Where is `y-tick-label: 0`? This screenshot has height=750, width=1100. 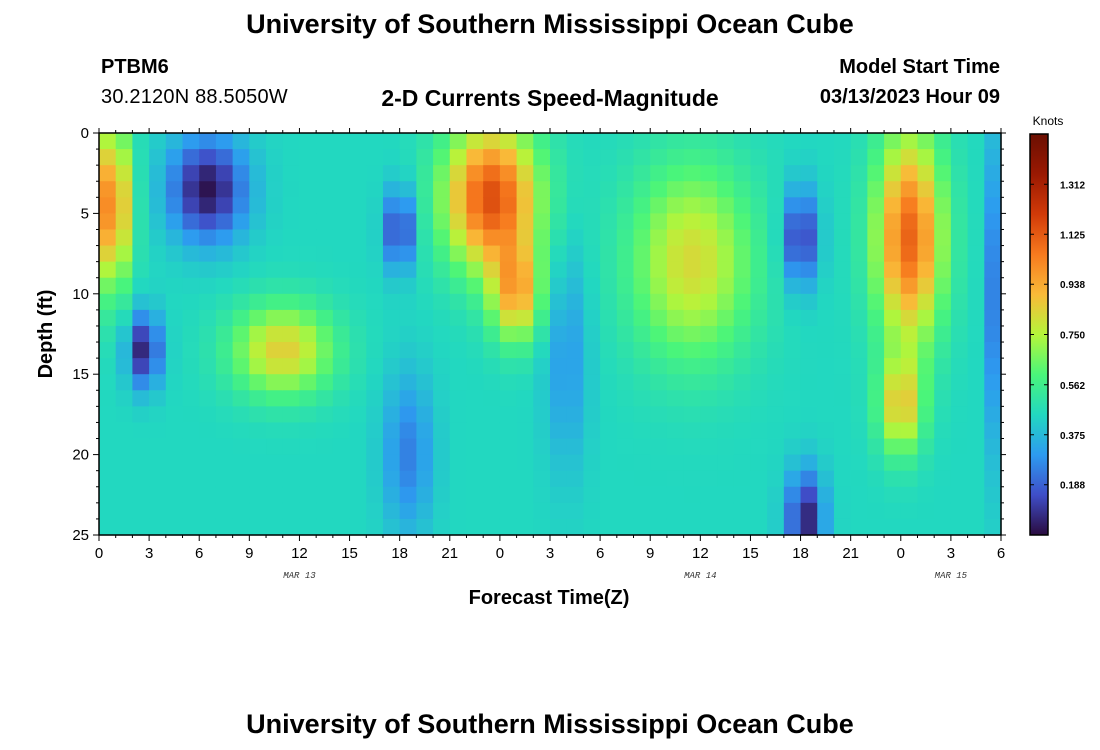 y-tick-label: 0 is located at coordinates (85, 133).